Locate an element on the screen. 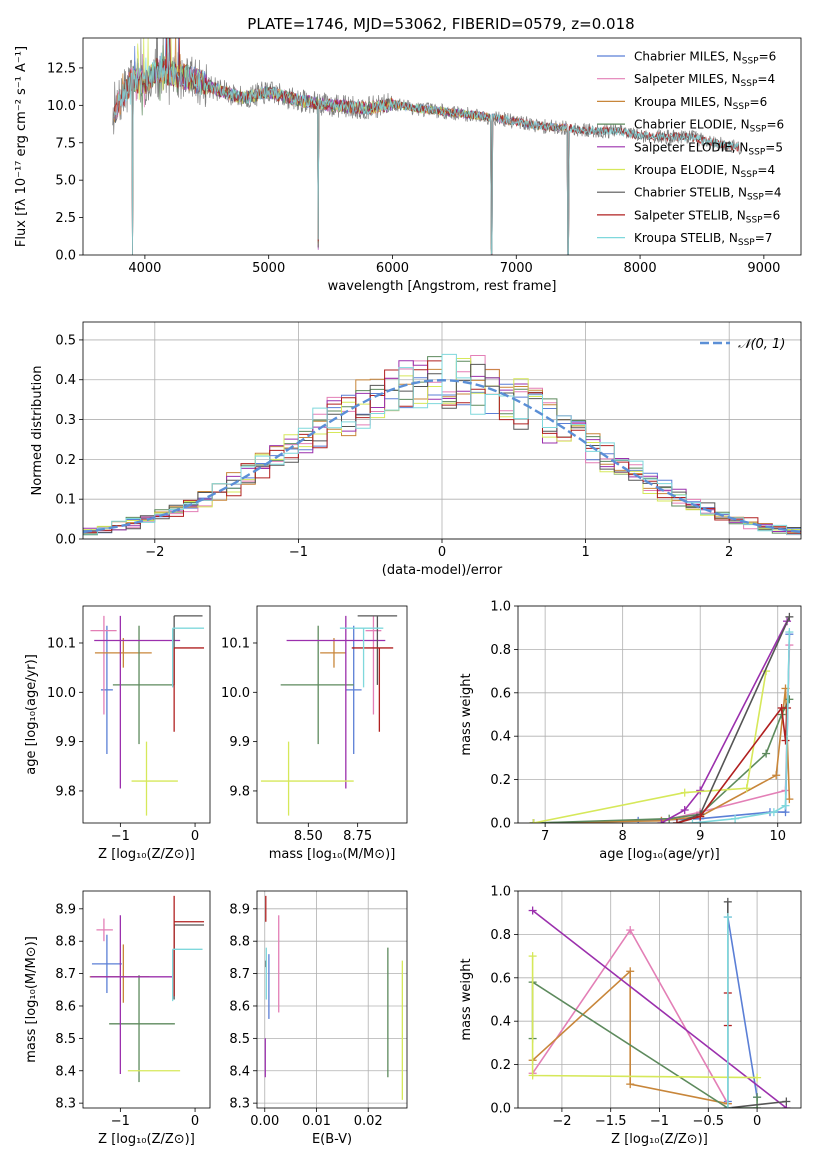 Image resolution: width=819 pixels, height=1170 pixels. legend: 𝒩(0, 1) is located at coordinates (742, 344).